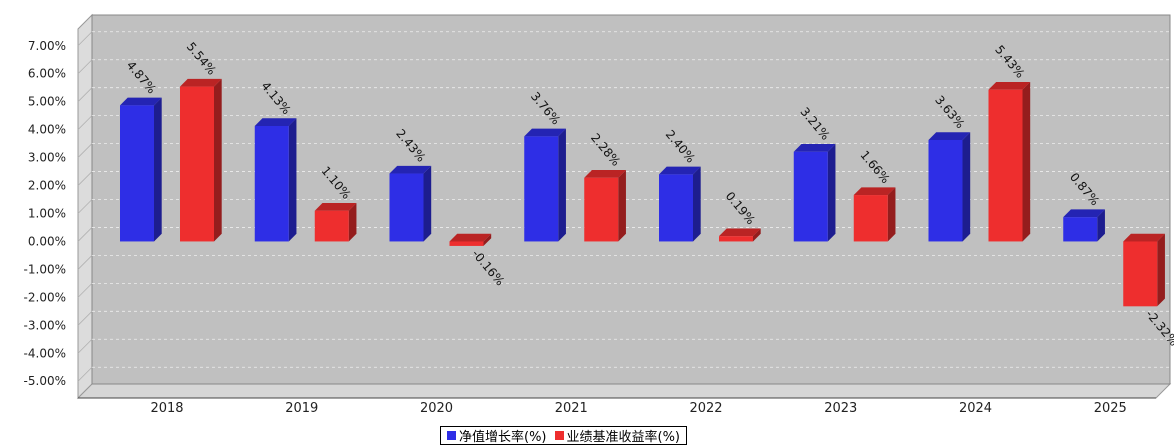  I want to click on x-tick-label: 2023, so click(840, 408).